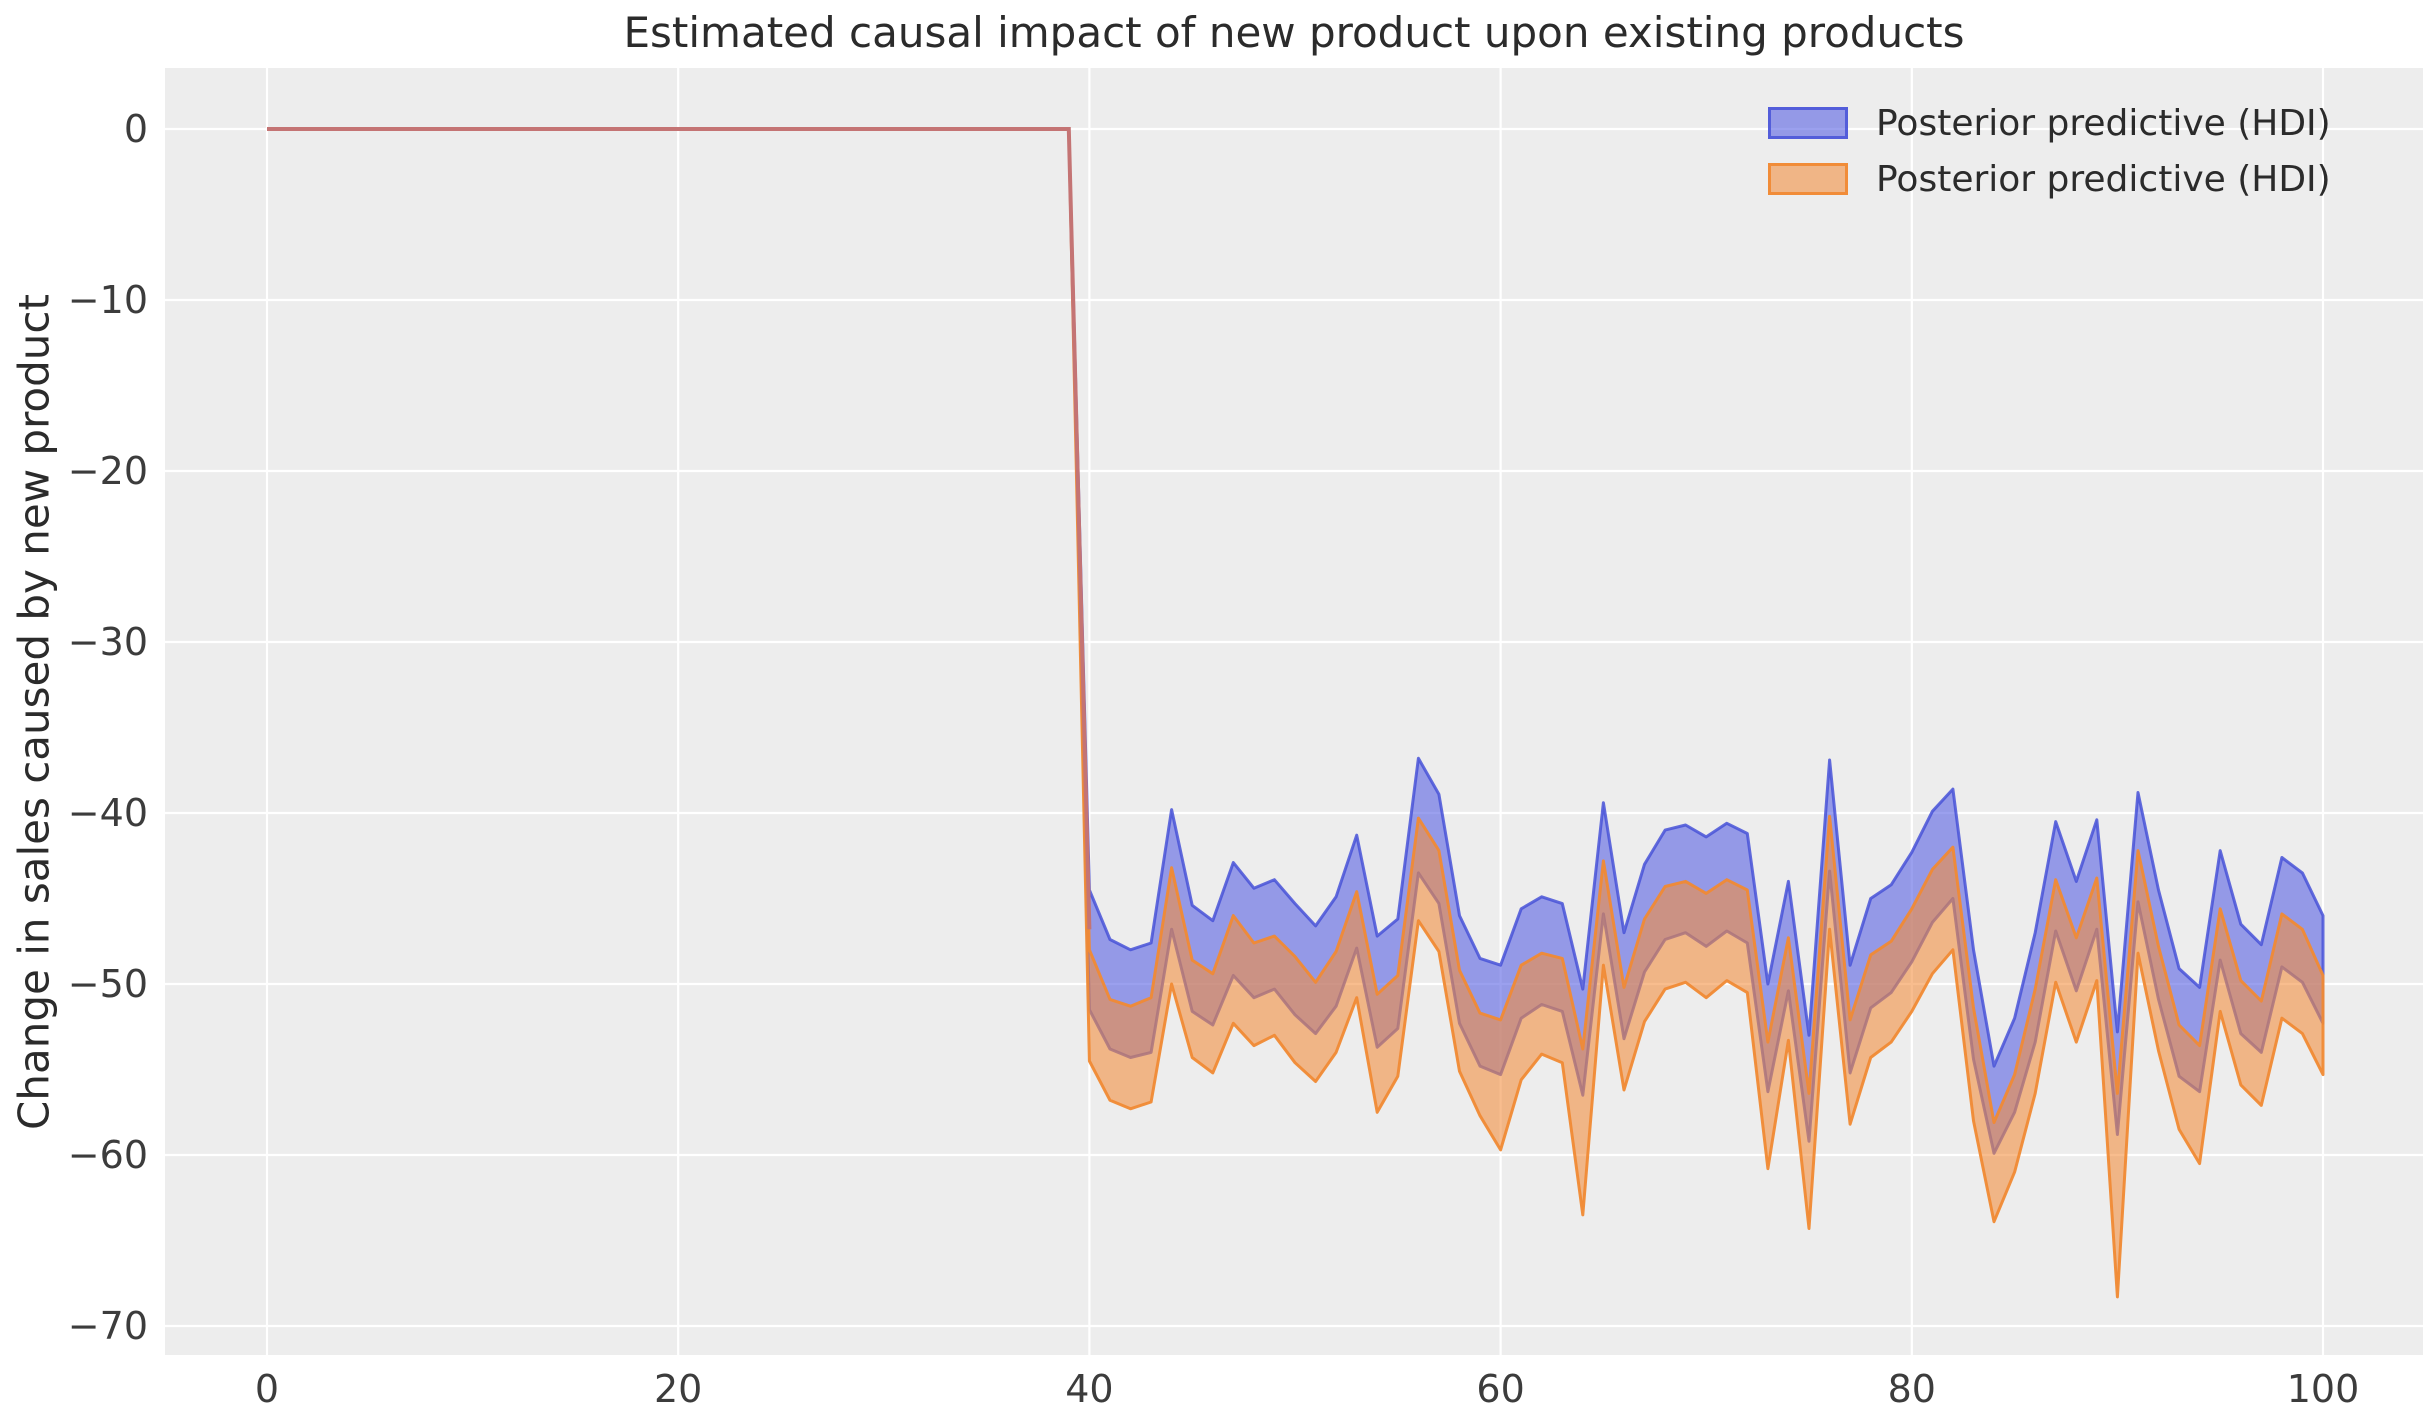 The height and width of the screenshot is (1423, 2423). I want to click on x-tick-label: 40, so click(1089, 1389).